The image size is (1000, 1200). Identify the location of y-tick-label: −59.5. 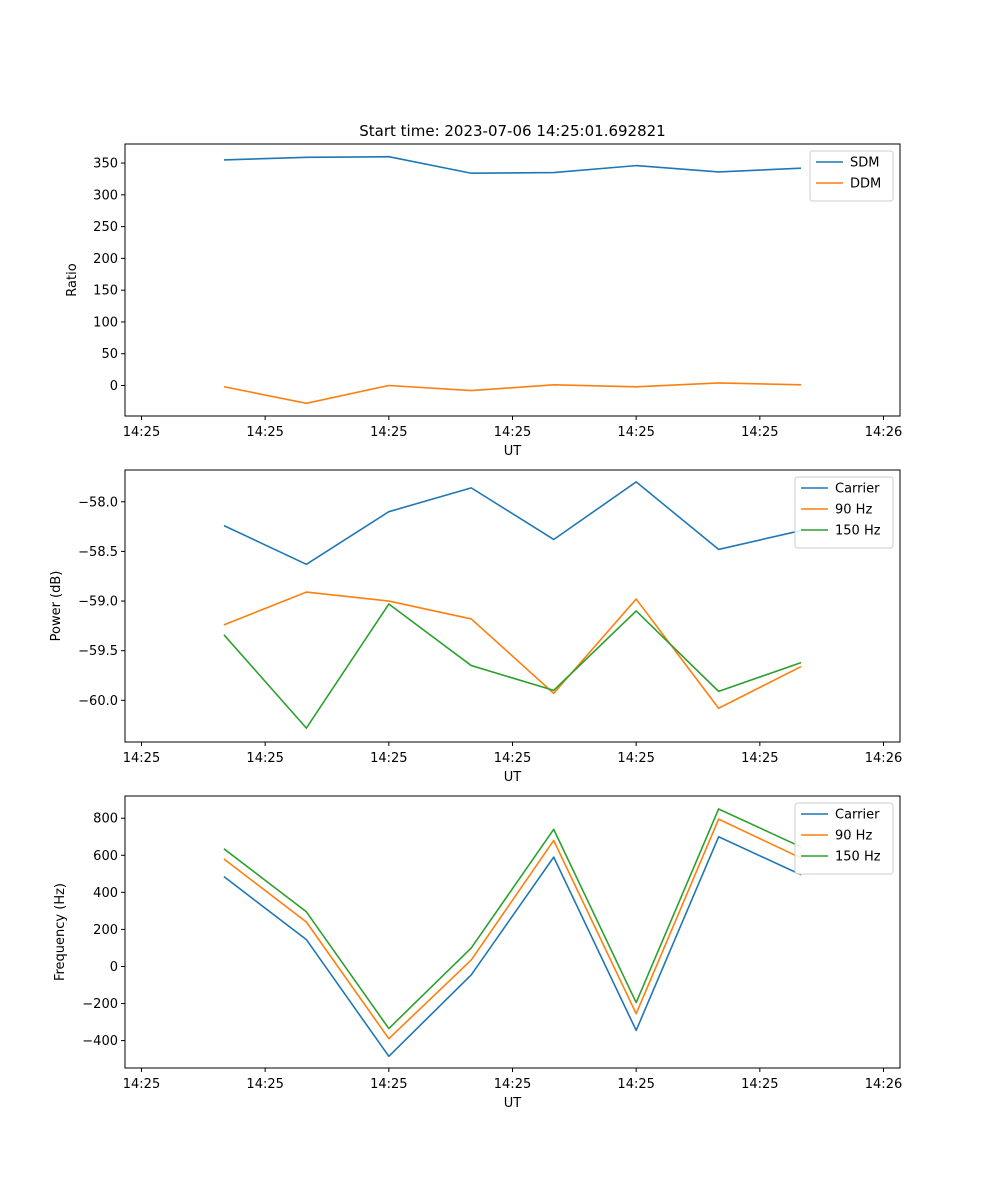
(98, 651).